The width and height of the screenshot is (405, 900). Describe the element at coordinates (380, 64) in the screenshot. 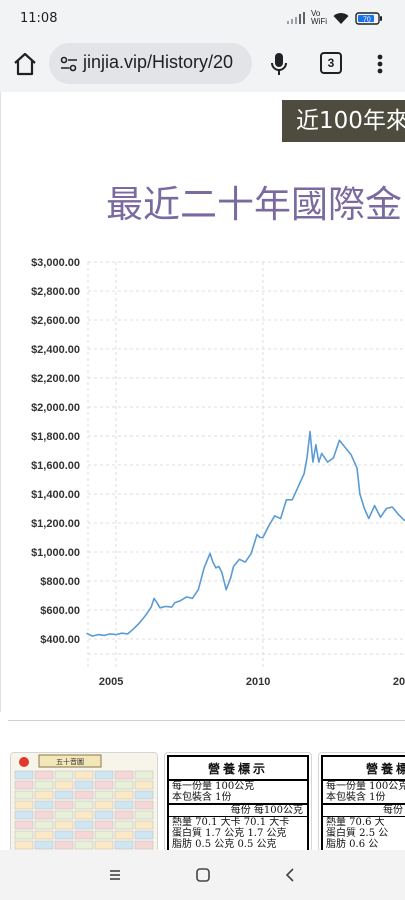

I see `more-vert-icon` at that location.